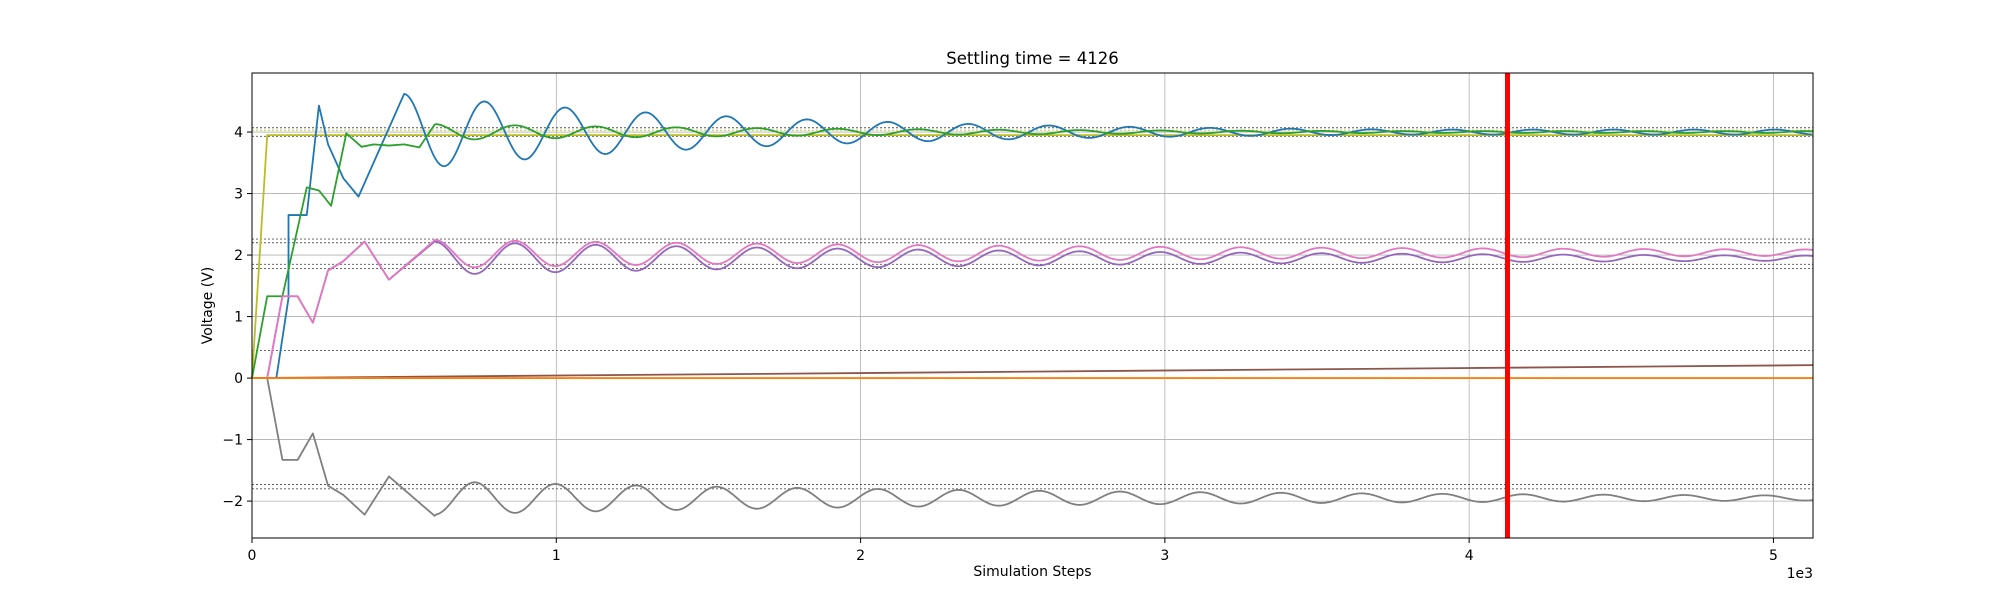 This screenshot has width=2000, height=600. I want to click on y-tick-label: 1, so click(238, 318).